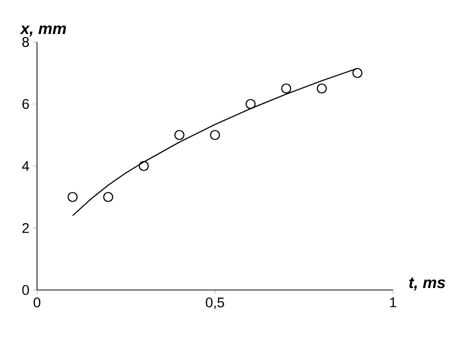 The height and width of the screenshot is (349, 460). What do you see at coordinates (26, 166) in the screenshot?
I see `y-tick-label: 4` at bounding box center [26, 166].